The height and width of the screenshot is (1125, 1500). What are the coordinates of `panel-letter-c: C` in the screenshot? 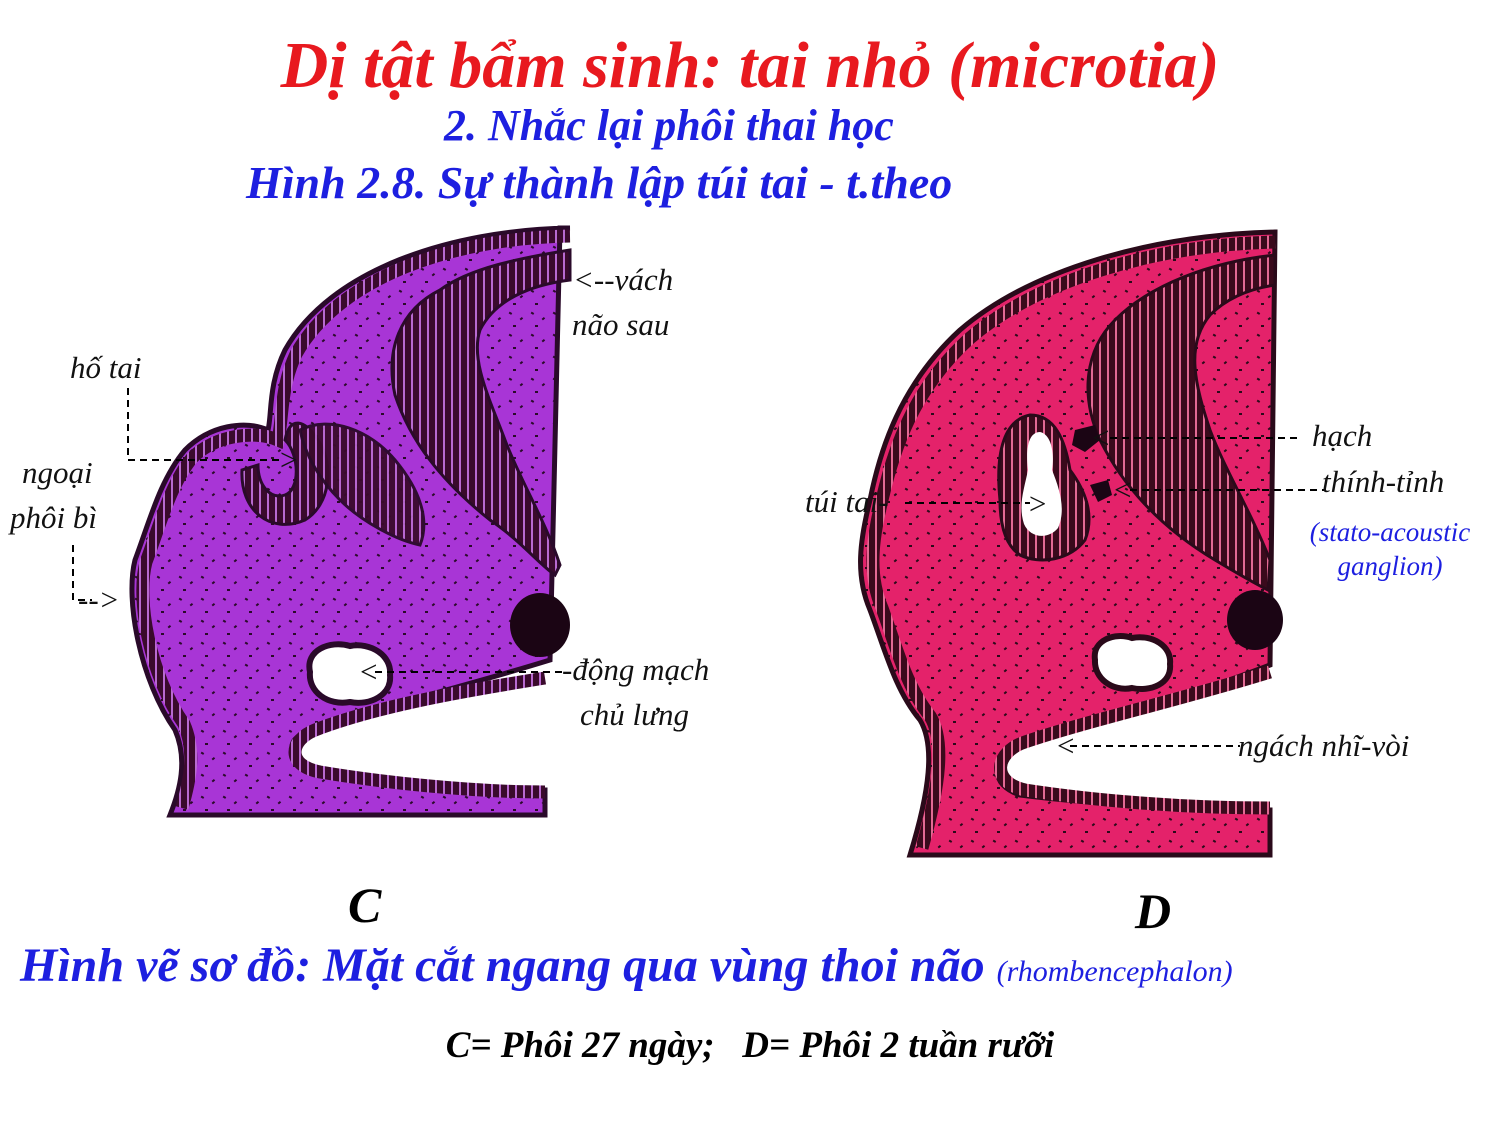 It's located at (365, 905).